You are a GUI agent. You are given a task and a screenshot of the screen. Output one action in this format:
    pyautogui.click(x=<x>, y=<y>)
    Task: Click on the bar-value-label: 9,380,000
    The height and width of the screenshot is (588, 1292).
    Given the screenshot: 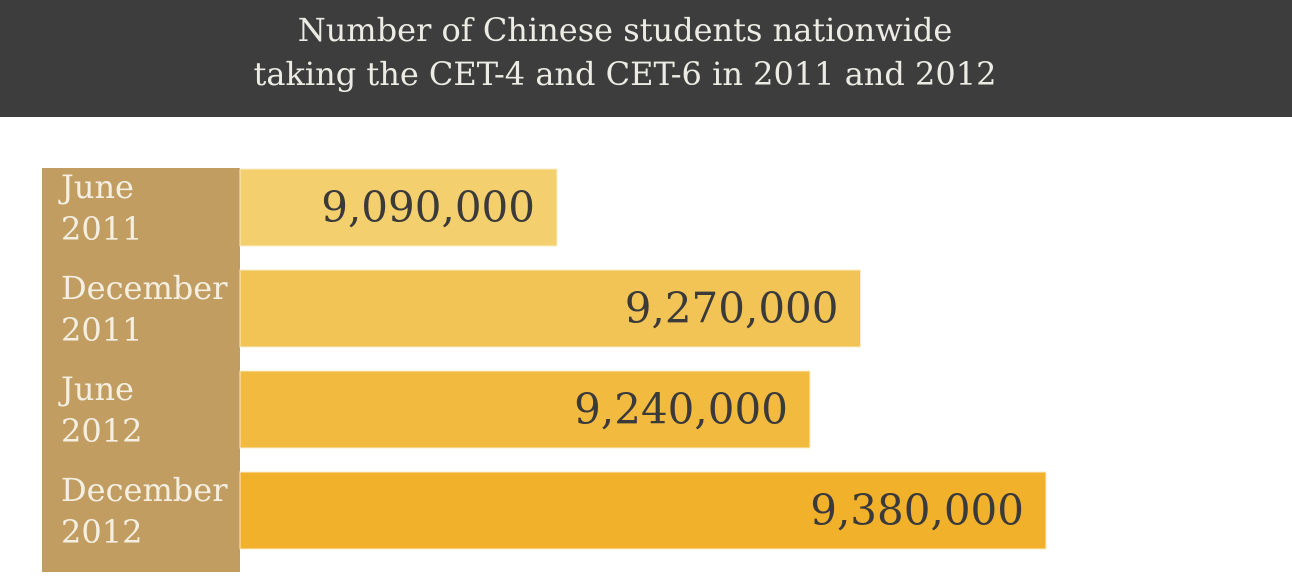 What is the action you would take?
    pyautogui.click(x=917, y=510)
    